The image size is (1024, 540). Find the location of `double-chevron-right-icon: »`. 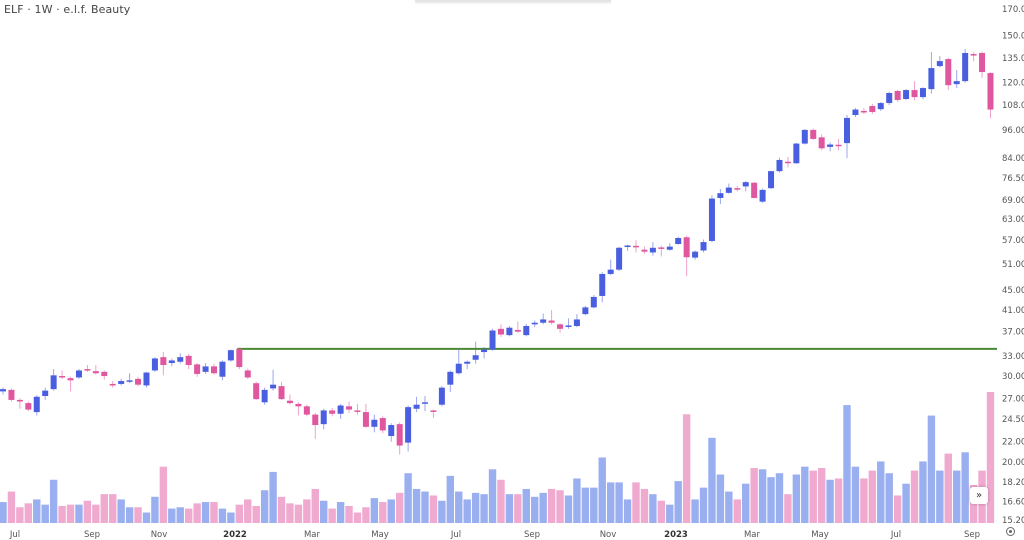

double-chevron-right-icon: » is located at coordinates (979, 495).